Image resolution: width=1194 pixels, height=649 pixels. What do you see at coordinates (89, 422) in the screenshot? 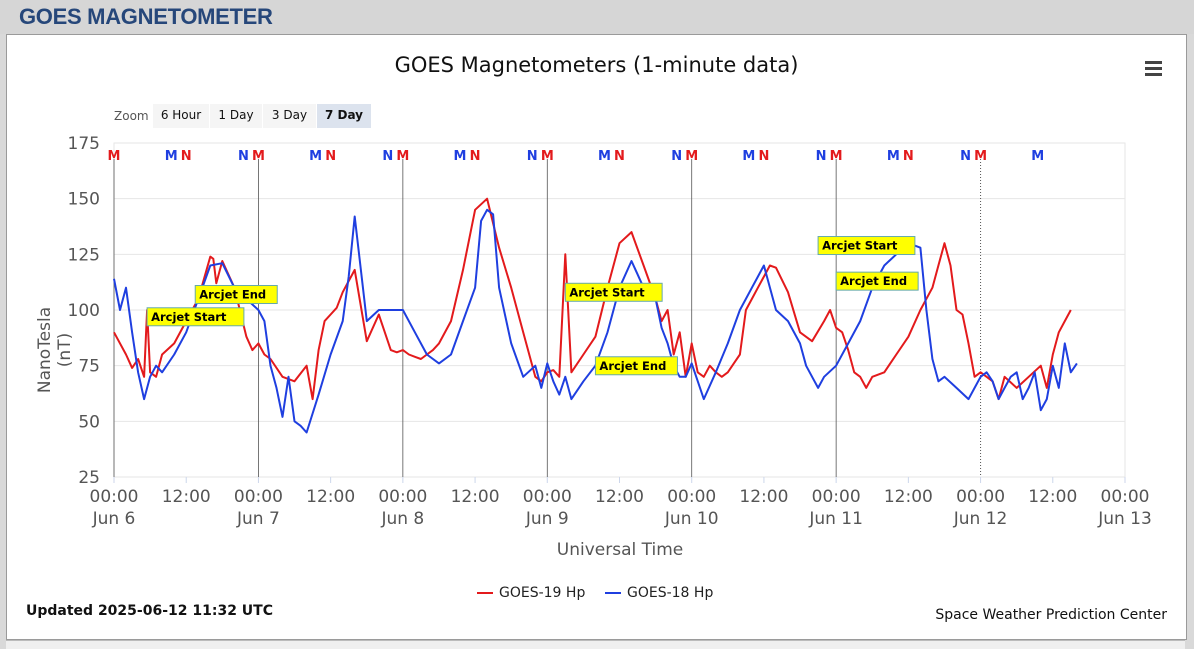
I see `y-tick-label: 50` at bounding box center [89, 422].